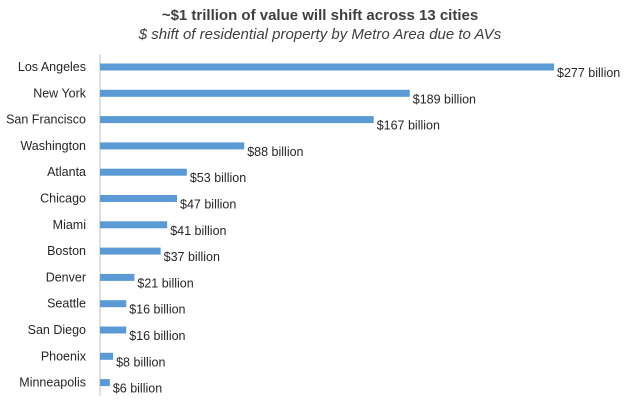 This screenshot has height=401, width=640. Describe the element at coordinates (140, 362) in the screenshot. I see `data-label: $8 billion` at that location.